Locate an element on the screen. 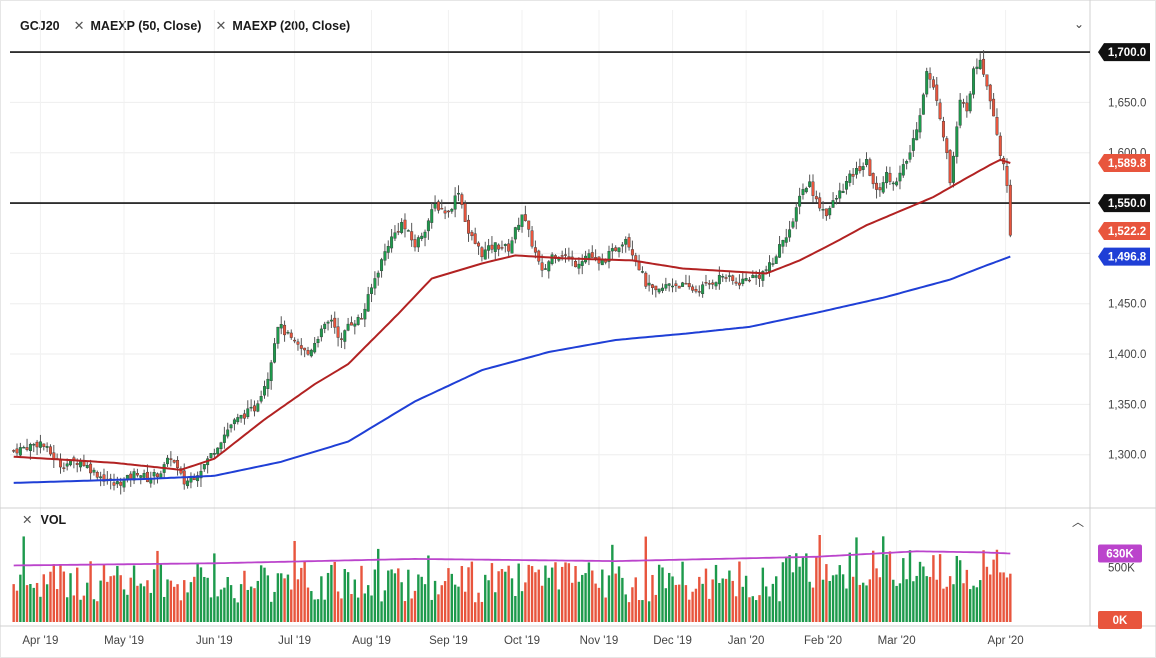 The width and height of the screenshot is (1156, 658). chevron-down-icon: ⌄ is located at coordinates (1078, 24).